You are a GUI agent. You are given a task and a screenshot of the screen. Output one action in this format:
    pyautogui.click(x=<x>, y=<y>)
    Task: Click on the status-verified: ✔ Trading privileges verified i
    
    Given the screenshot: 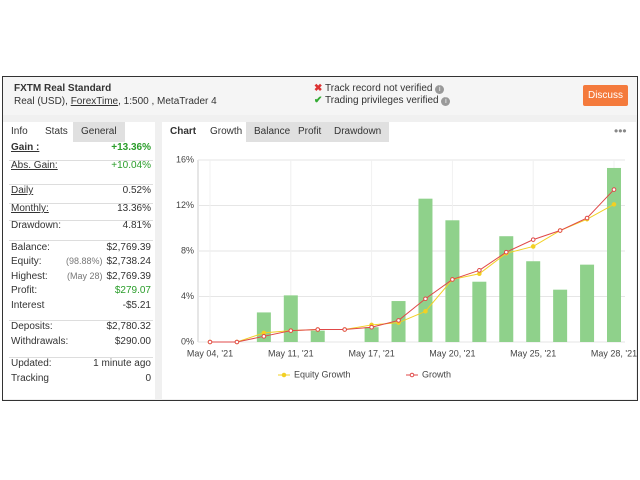 What is the action you would take?
    pyautogui.click(x=382, y=100)
    